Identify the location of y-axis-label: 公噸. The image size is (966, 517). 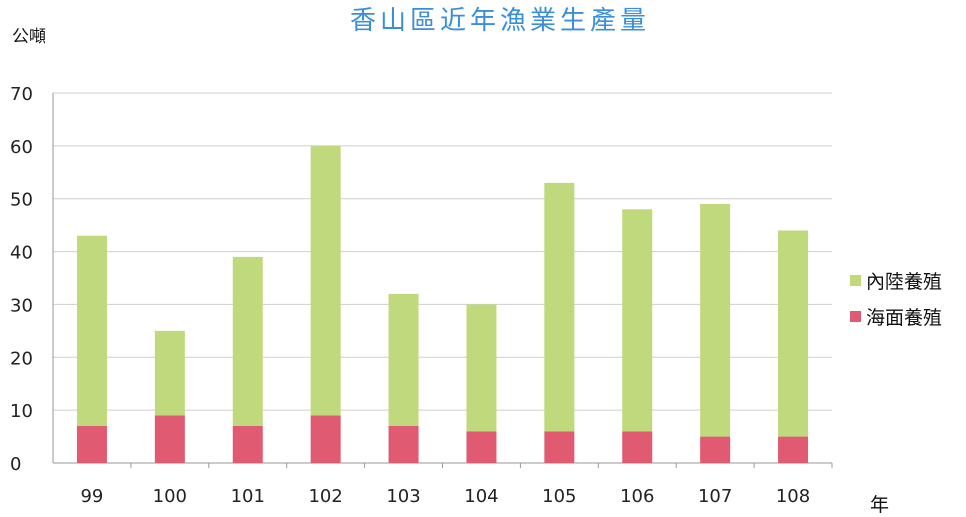
(29, 37).